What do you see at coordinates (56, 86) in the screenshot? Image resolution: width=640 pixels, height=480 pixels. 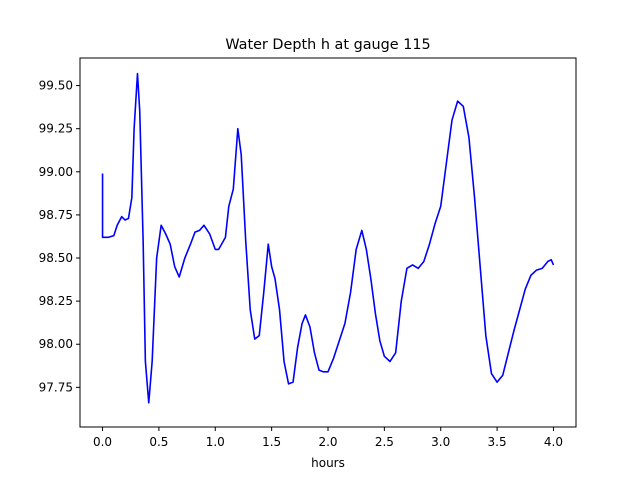 I see `y-tick-label: 99.50` at bounding box center [56, 86].